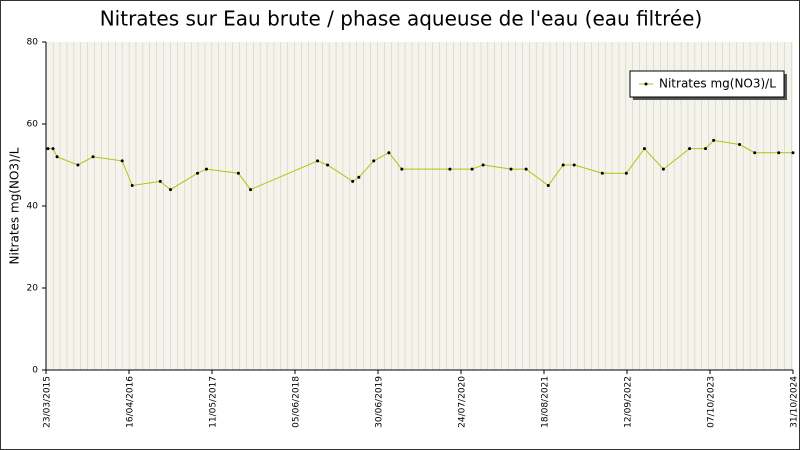 The width and height of the screenshot is (800, 450). What do you see at coordinates (711, 402) in the screenshot?
I see `x-tick-label: 07/10/2023` at bounding box center [711, 402].